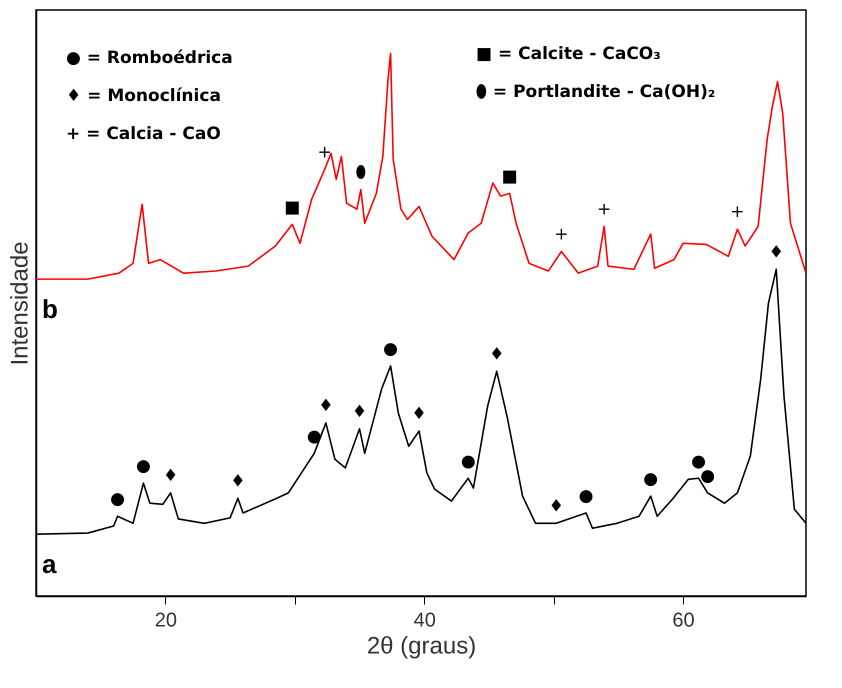 This screenshot has width=842, height=688. Describe the element at coordinates (143, 96) in the screenshot. I see `annotation: ♦ = Monoclínica` at that location.